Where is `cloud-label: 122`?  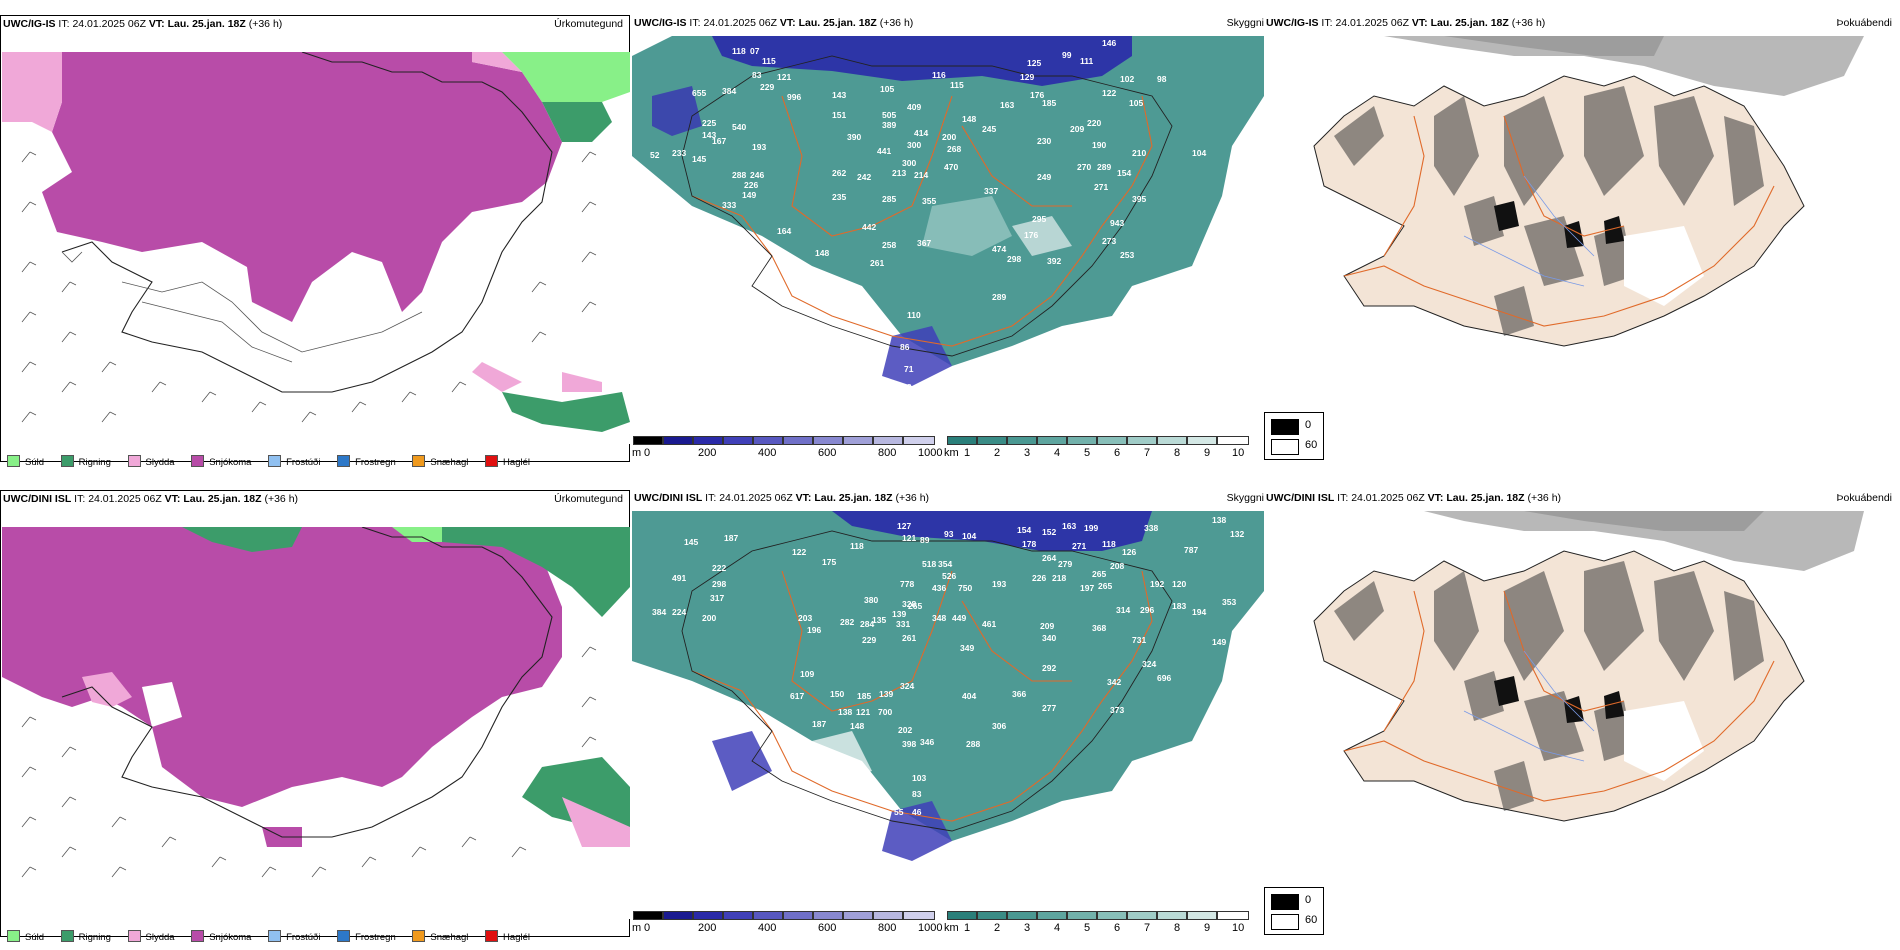
cloud-label: 122 is located at coordinates (1109, 93).